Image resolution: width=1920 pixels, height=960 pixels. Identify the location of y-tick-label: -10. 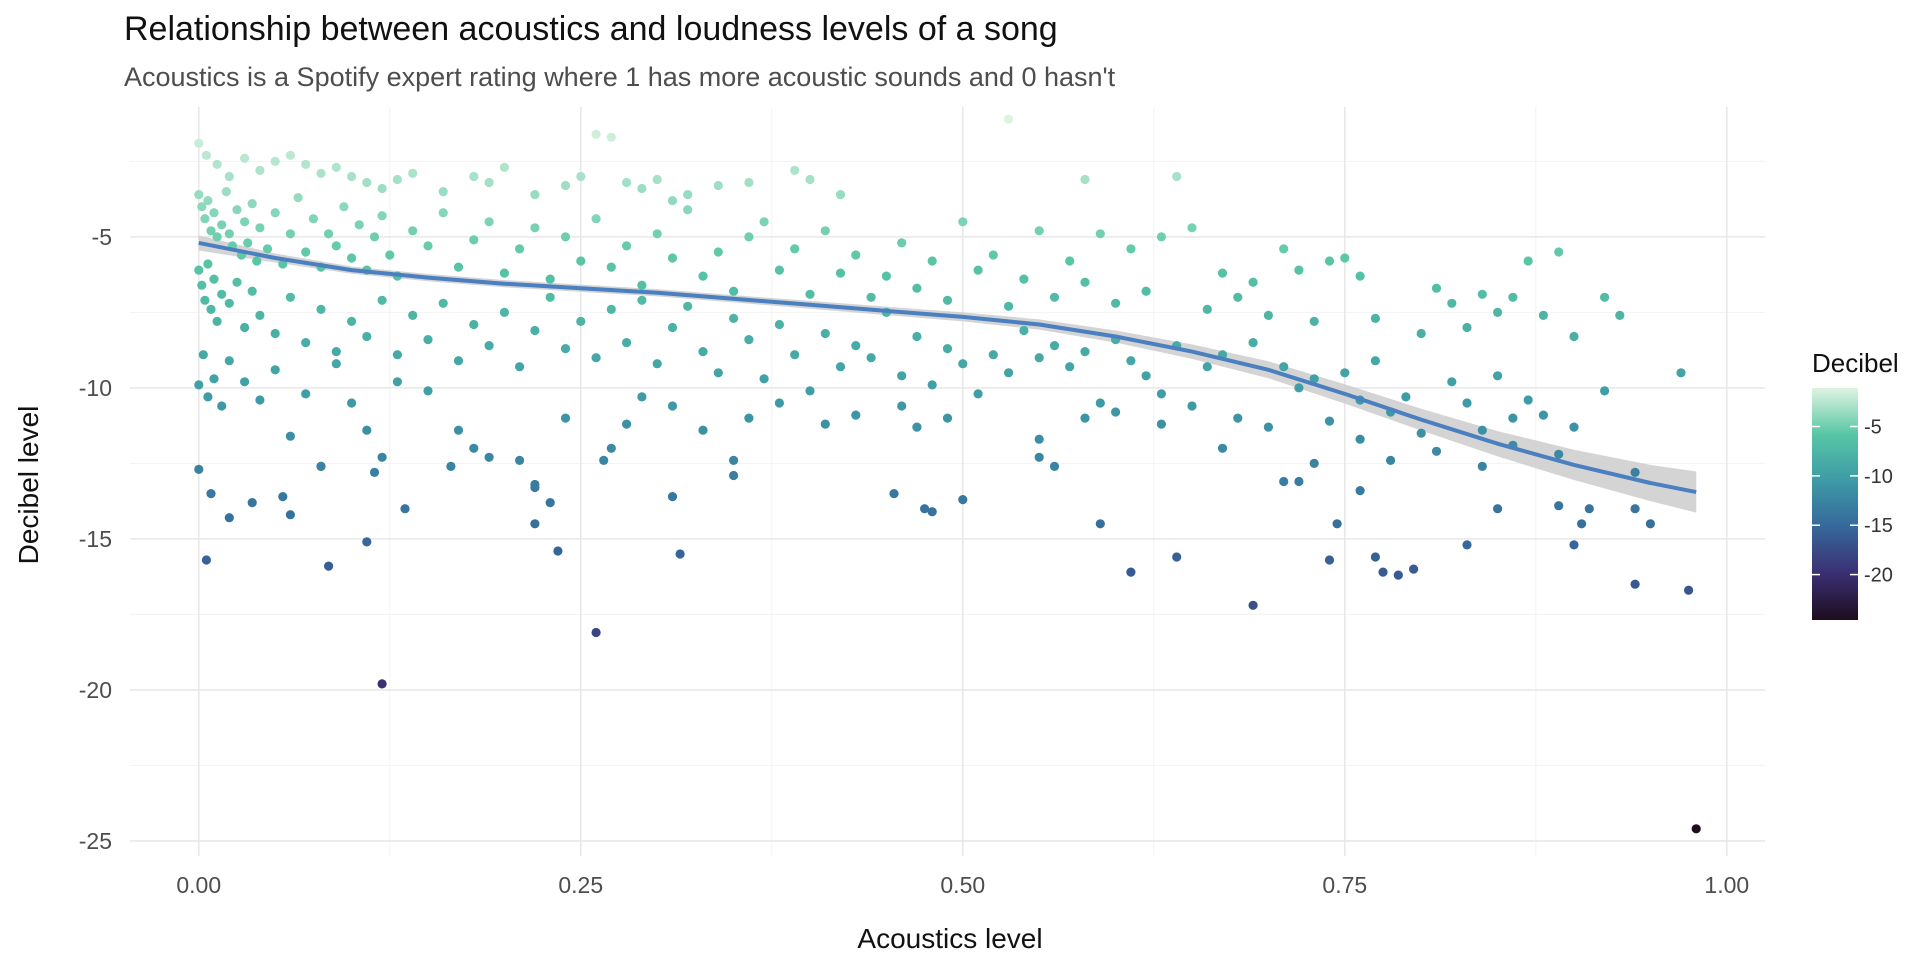
(95, 388).